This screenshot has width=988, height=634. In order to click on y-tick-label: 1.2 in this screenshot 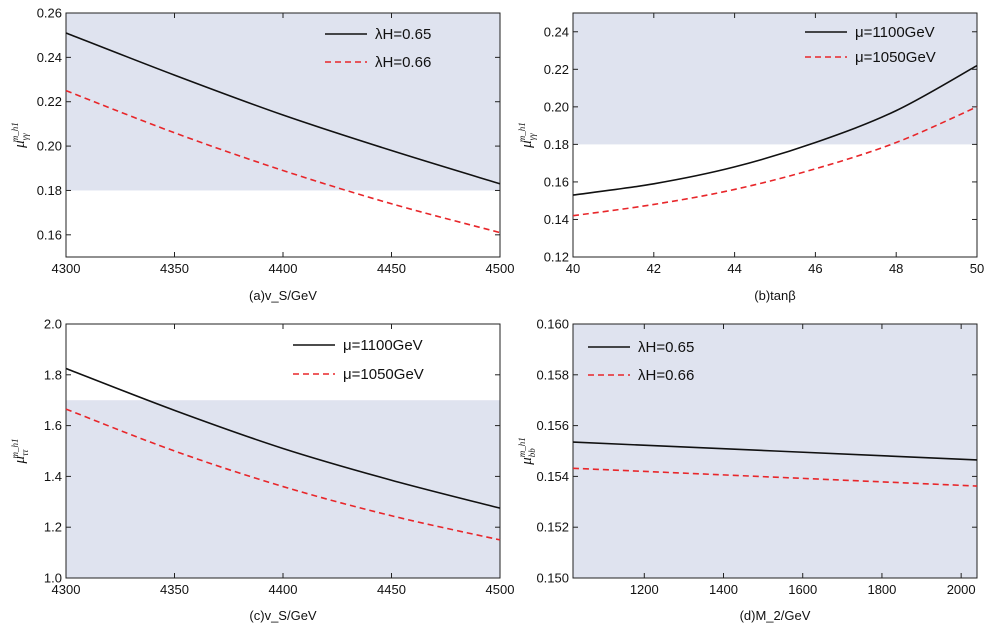, I will do `click(53, 527)`.